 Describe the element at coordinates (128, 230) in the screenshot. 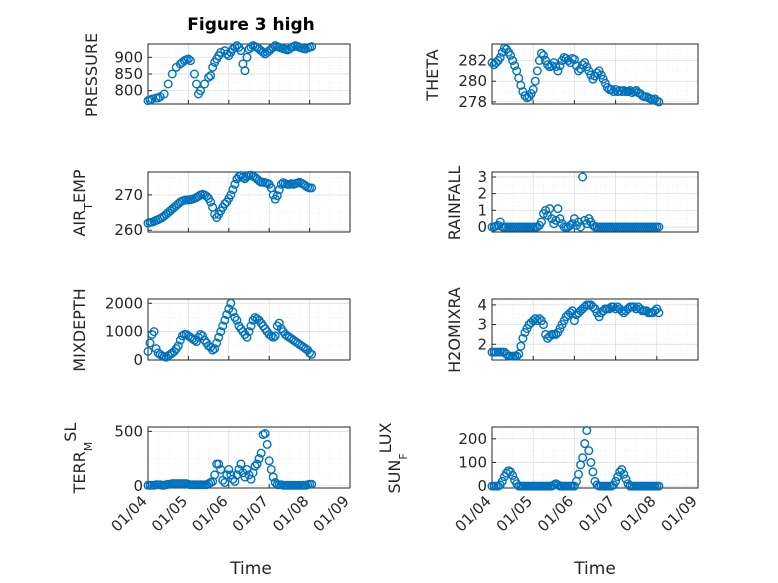

I see `y-tick-label: 260` at that location.